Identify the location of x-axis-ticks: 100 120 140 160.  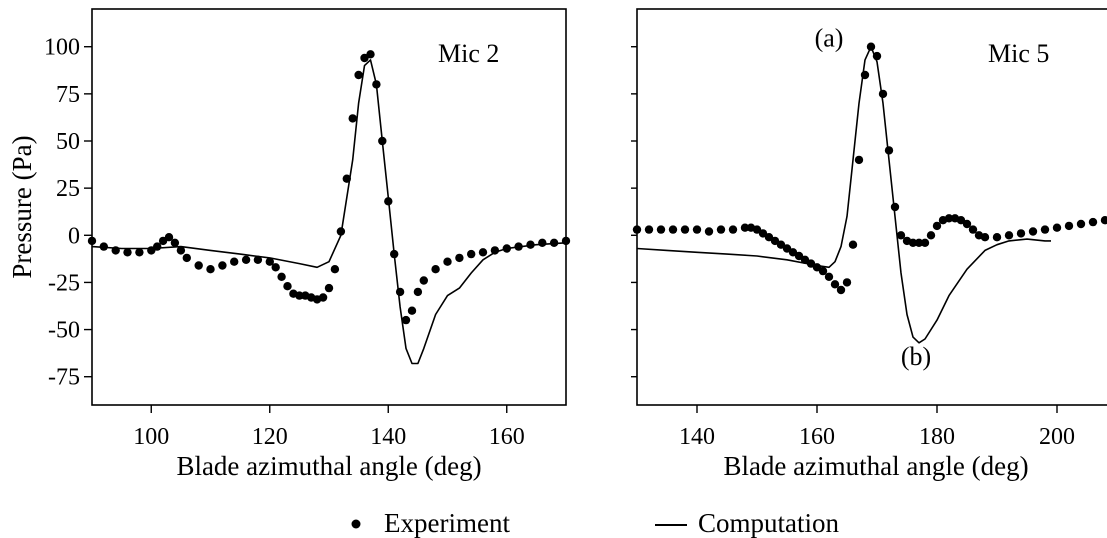
(329, 427).